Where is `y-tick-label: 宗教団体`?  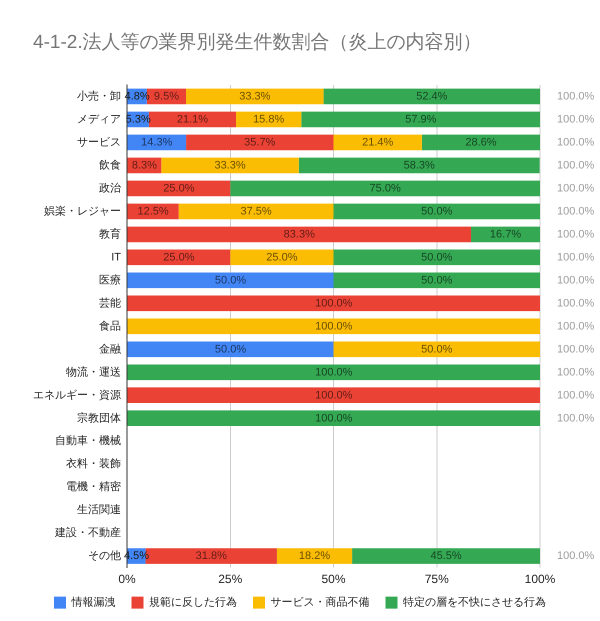
y-tick-label: 宗教団体 is located at coordinates (99, 417).